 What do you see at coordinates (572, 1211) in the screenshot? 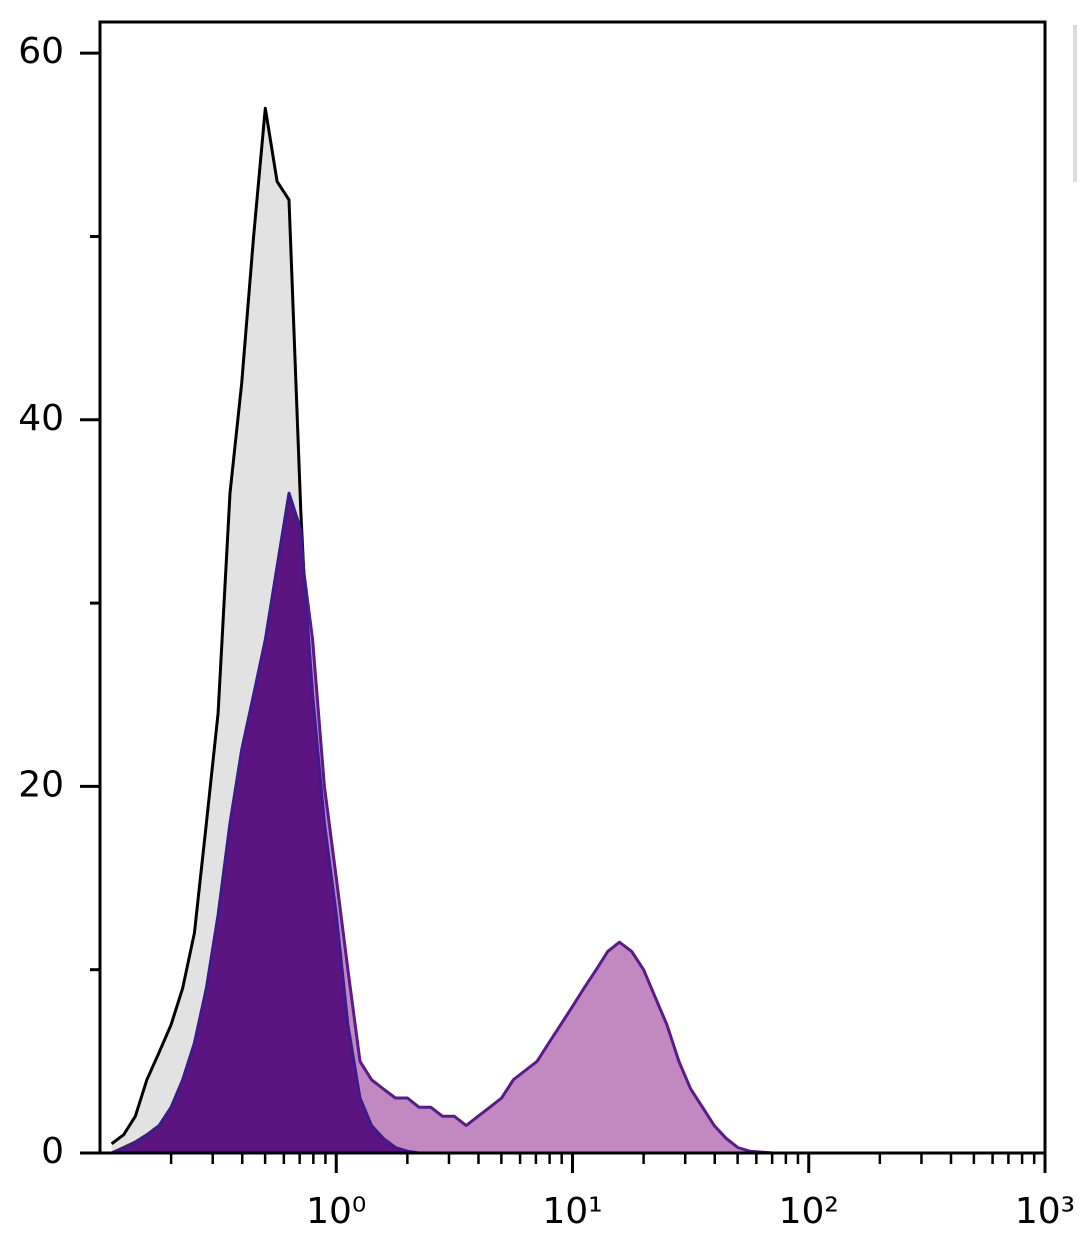
I see `x-tick-label: 10¹` at bounding box center [572, 1211].